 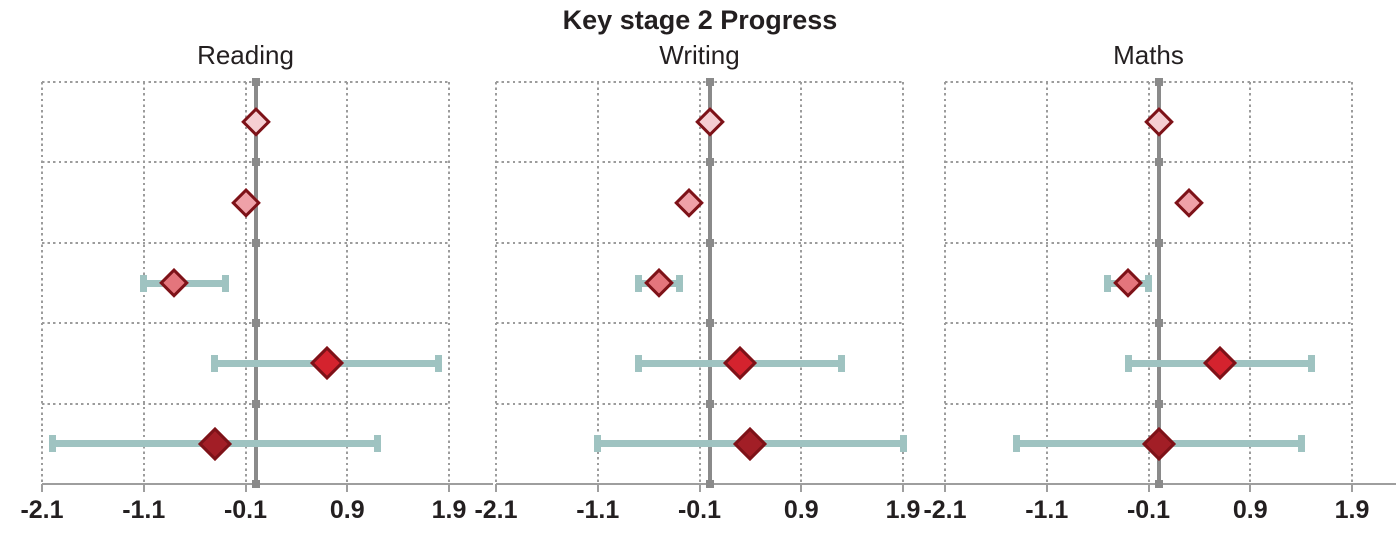 I want to click on panel-title: Writing, so click(x=699, y=55).